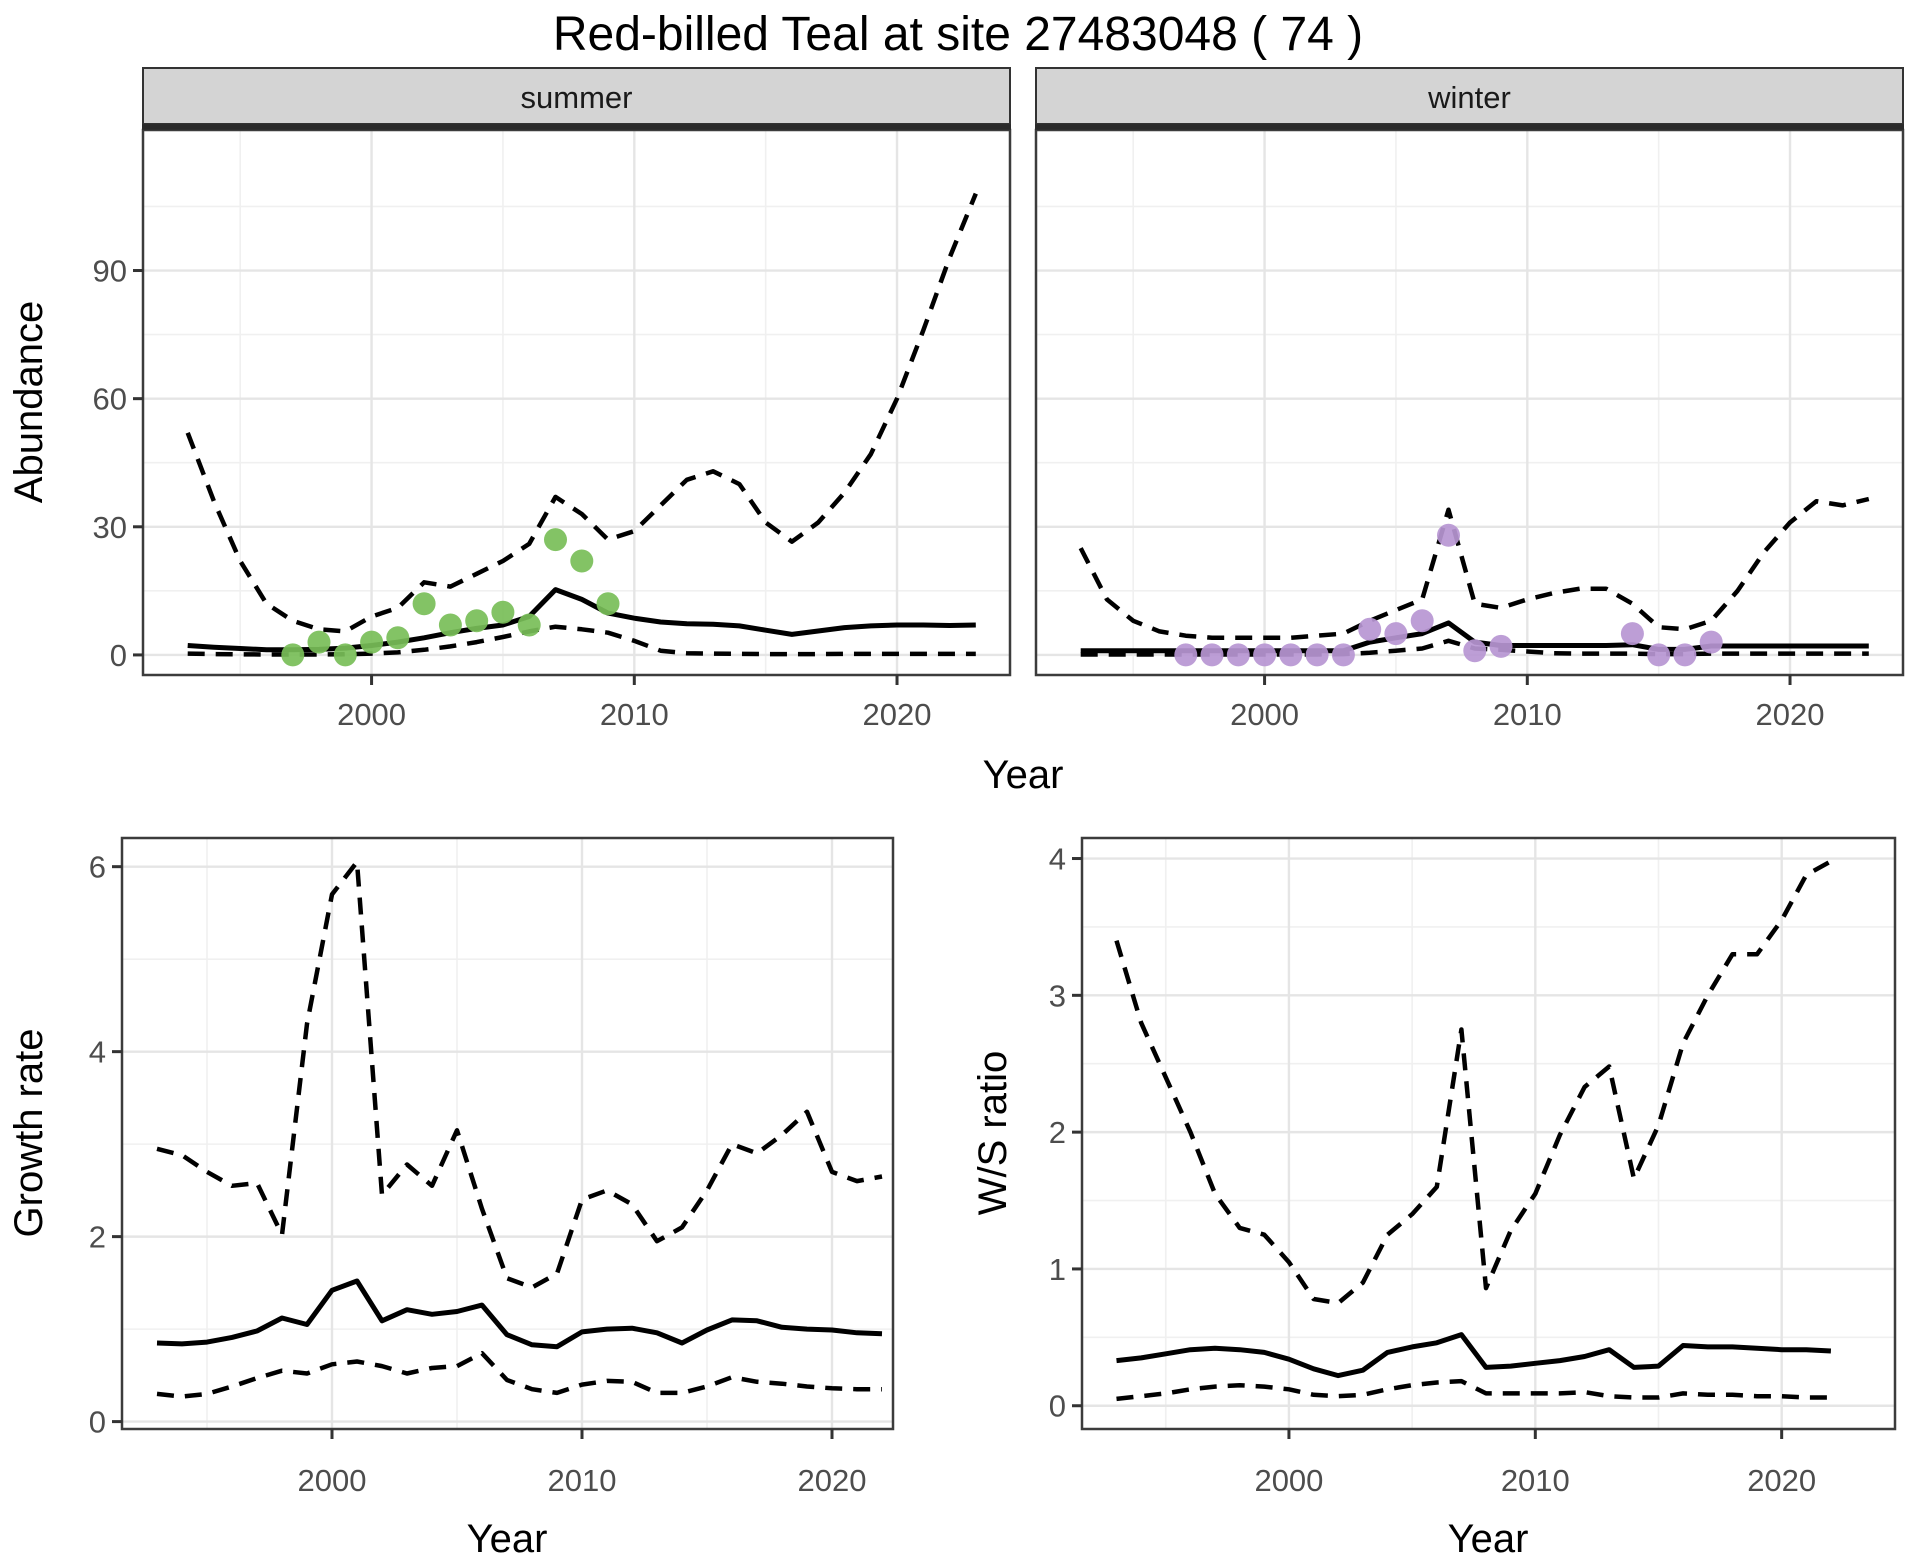 The image size is (1920, 1560). I want to click on series-upper_95ci-growth-rate, so click(519, 1074).